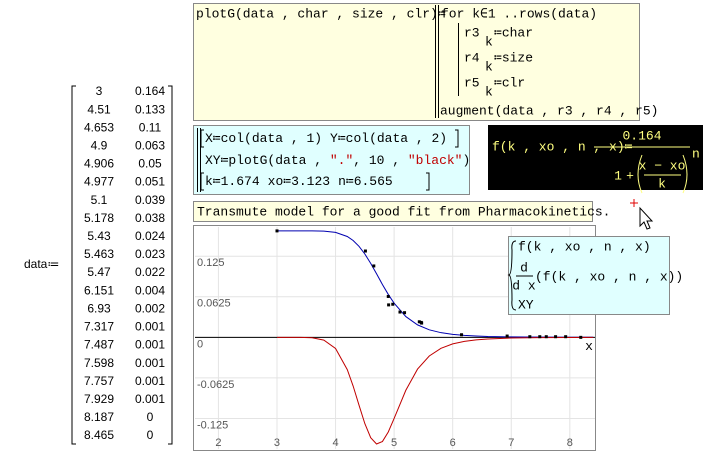 The image size is (709, 455). Describe the element at coordinates (214, 304) in the screenshot. I see `y-tick-label: 0.0625` at that location.